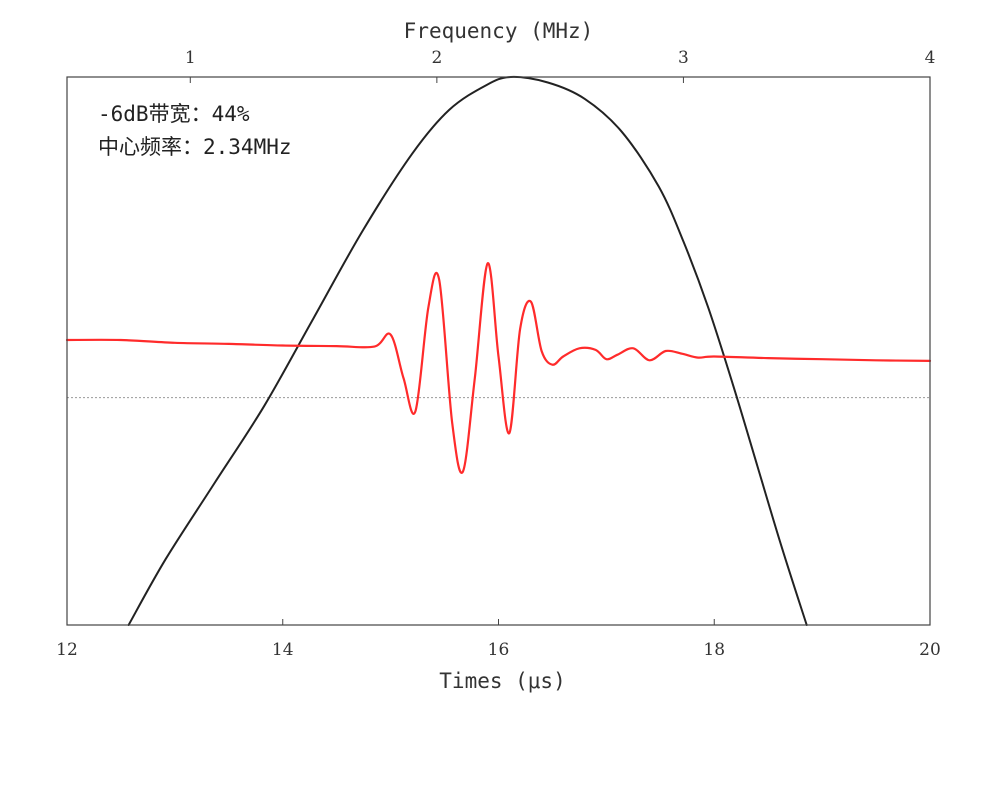 The width and height of the screenshot is (1000, 800). What do you see at coordinates (714, 650) in the screenshot?
I see `bottom-tick-label: 18` at bounding box center [714, 650].